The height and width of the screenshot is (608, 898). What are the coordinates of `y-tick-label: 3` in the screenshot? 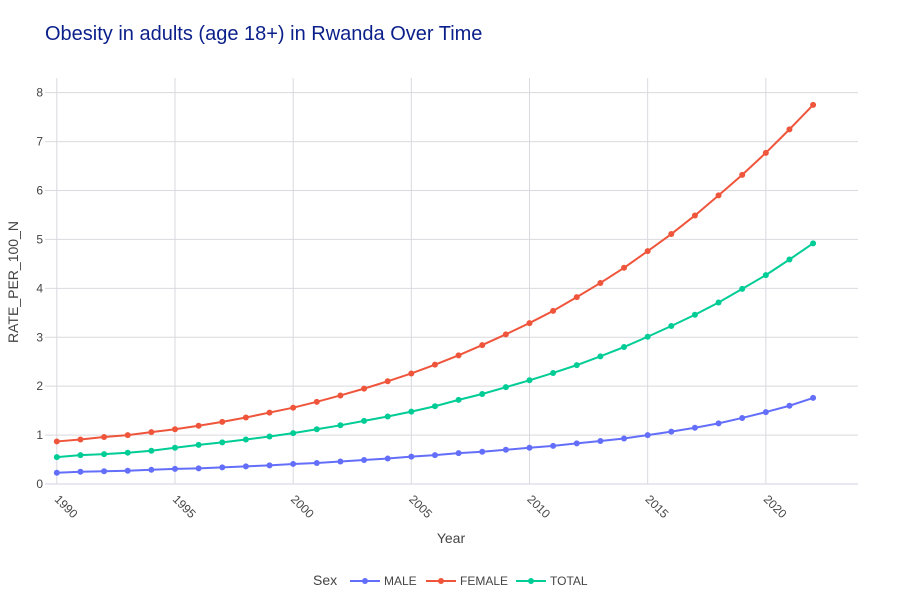 It's located at (39, 337).